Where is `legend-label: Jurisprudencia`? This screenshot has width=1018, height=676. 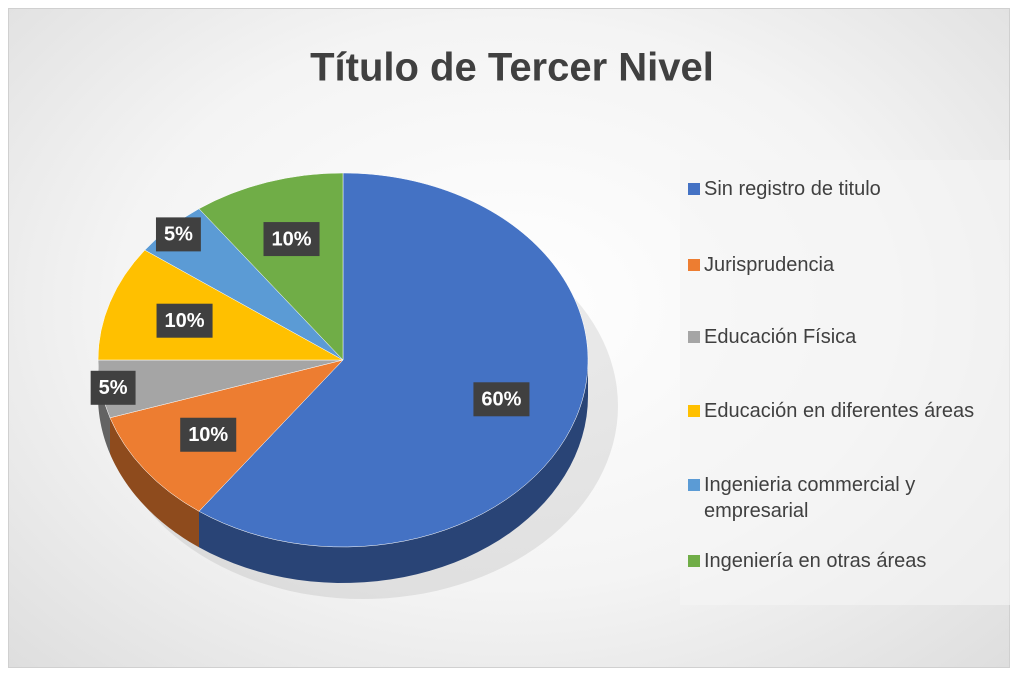 legend-label: Jurisprudencia is located at coordinates (769, 265).